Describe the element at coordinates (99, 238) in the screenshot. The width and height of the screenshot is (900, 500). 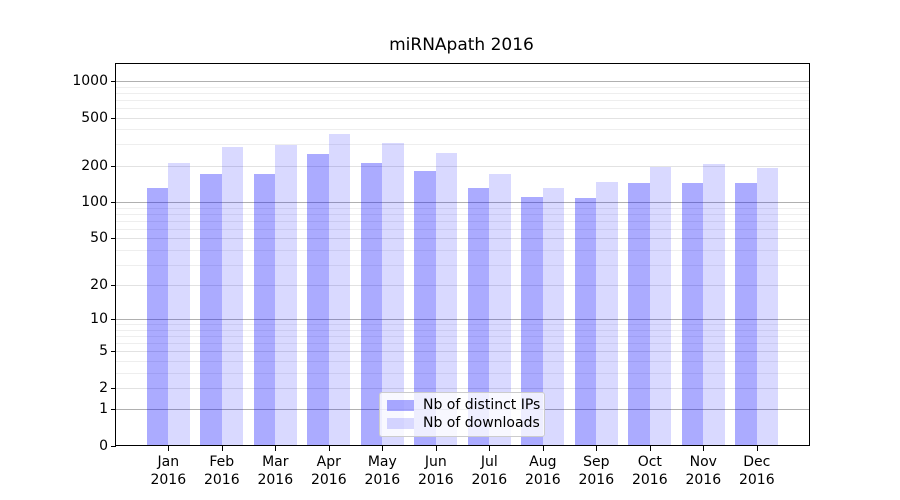
I see `y-tick-label: 50` at that location.